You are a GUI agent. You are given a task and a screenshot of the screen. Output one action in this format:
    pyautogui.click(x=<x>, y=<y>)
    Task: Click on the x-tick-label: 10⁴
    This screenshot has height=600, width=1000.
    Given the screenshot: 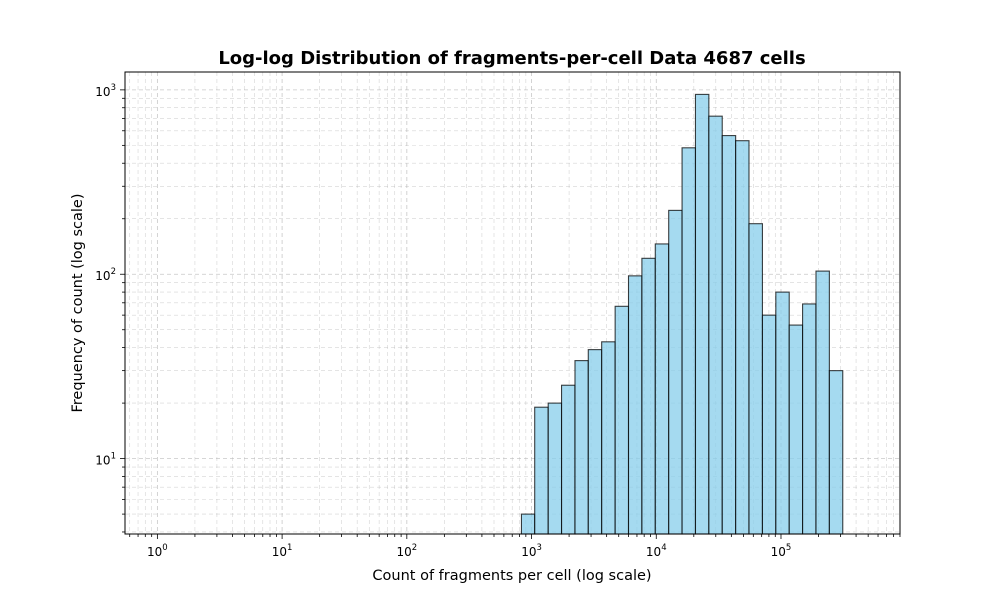 What is the action you would take?
    pyautogui.click(x=656, y=551)
    